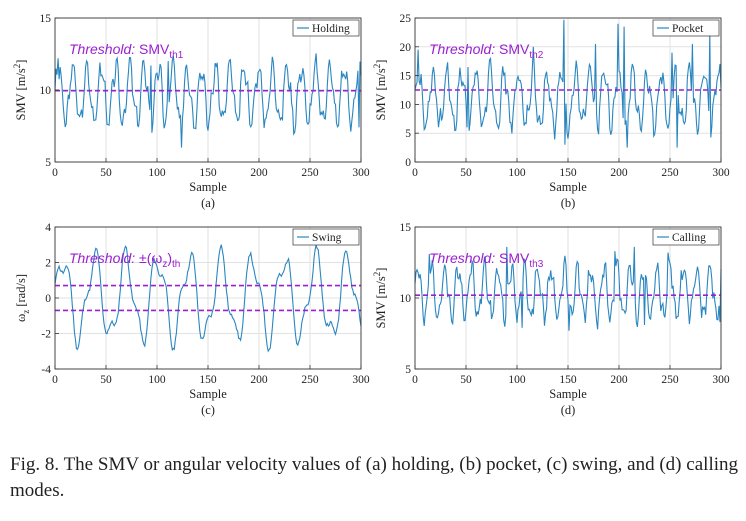 The width and height of the screenshot is (746, 521). What do you see at coordinates (46, 335) in the screenshot?
I see `y-tick-label: -2` at bounding box center [46, 335].